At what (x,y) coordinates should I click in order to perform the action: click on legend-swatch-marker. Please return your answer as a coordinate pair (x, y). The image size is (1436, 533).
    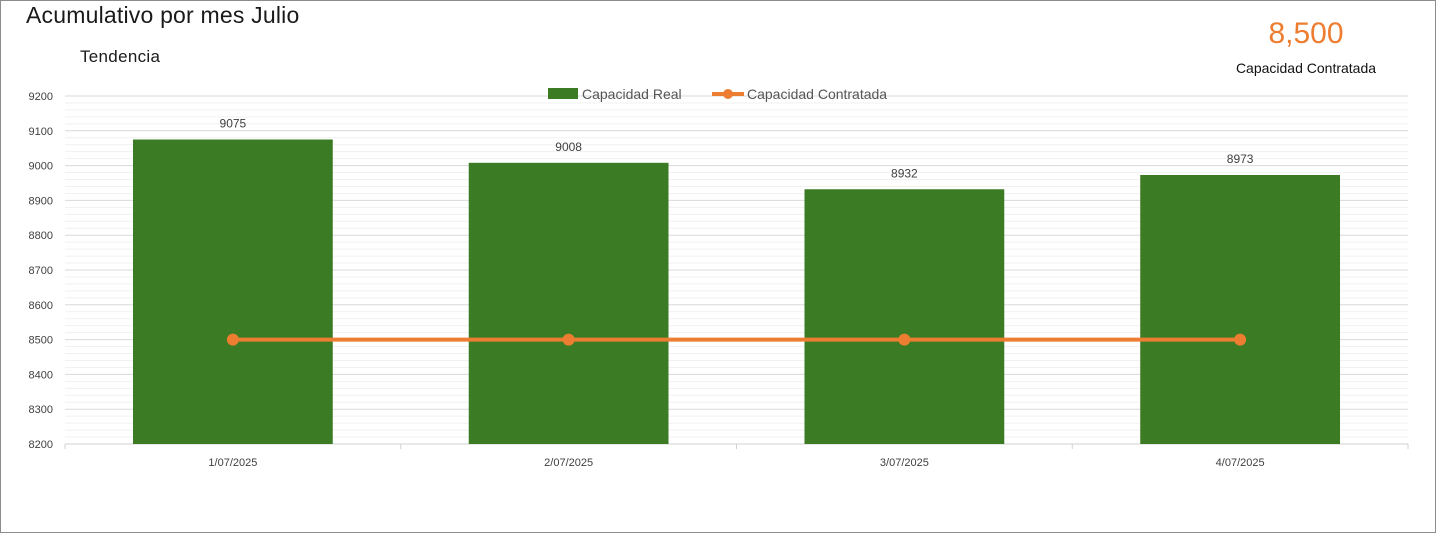
    Looking at the image, I should click on (728, 94).